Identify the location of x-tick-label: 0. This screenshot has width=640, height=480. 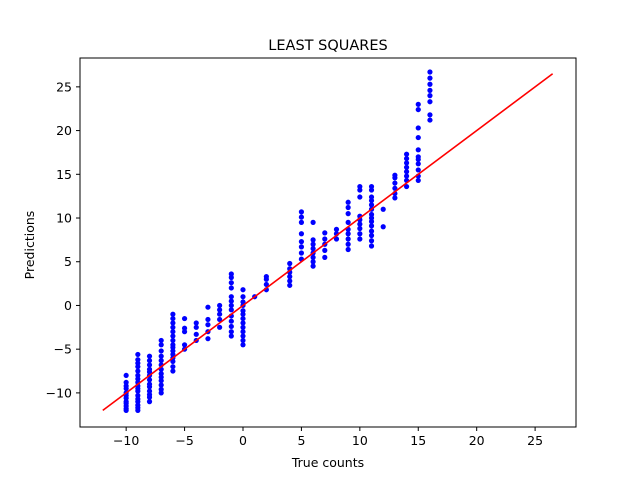
(243, 440).